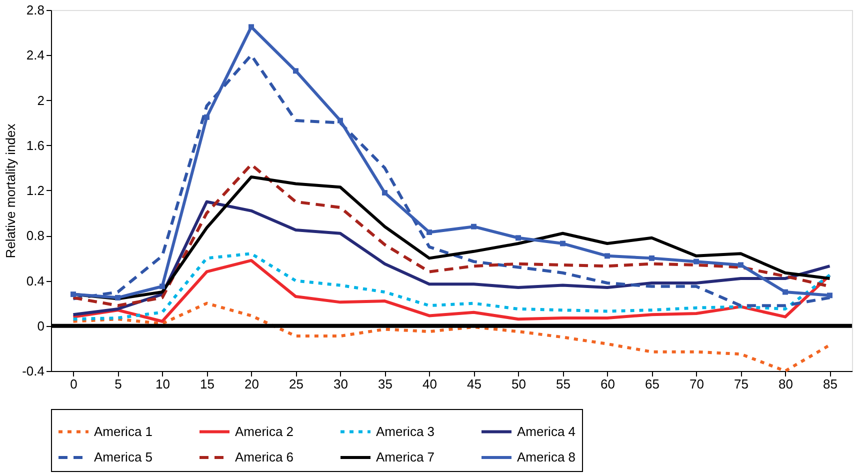 The width and height of the screenshot is (858, 476). Describe the element at coordinates (405, 431) in the screenshot. I see `legend-label: America 3` at that location.